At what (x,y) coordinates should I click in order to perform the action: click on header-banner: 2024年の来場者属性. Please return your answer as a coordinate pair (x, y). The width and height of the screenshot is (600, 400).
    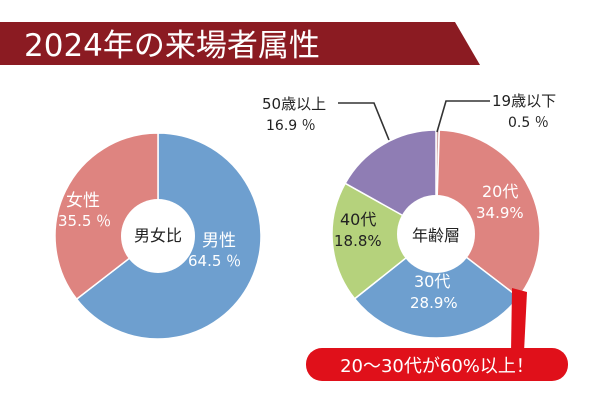
    Looking at the image, I should click on (240, 43).